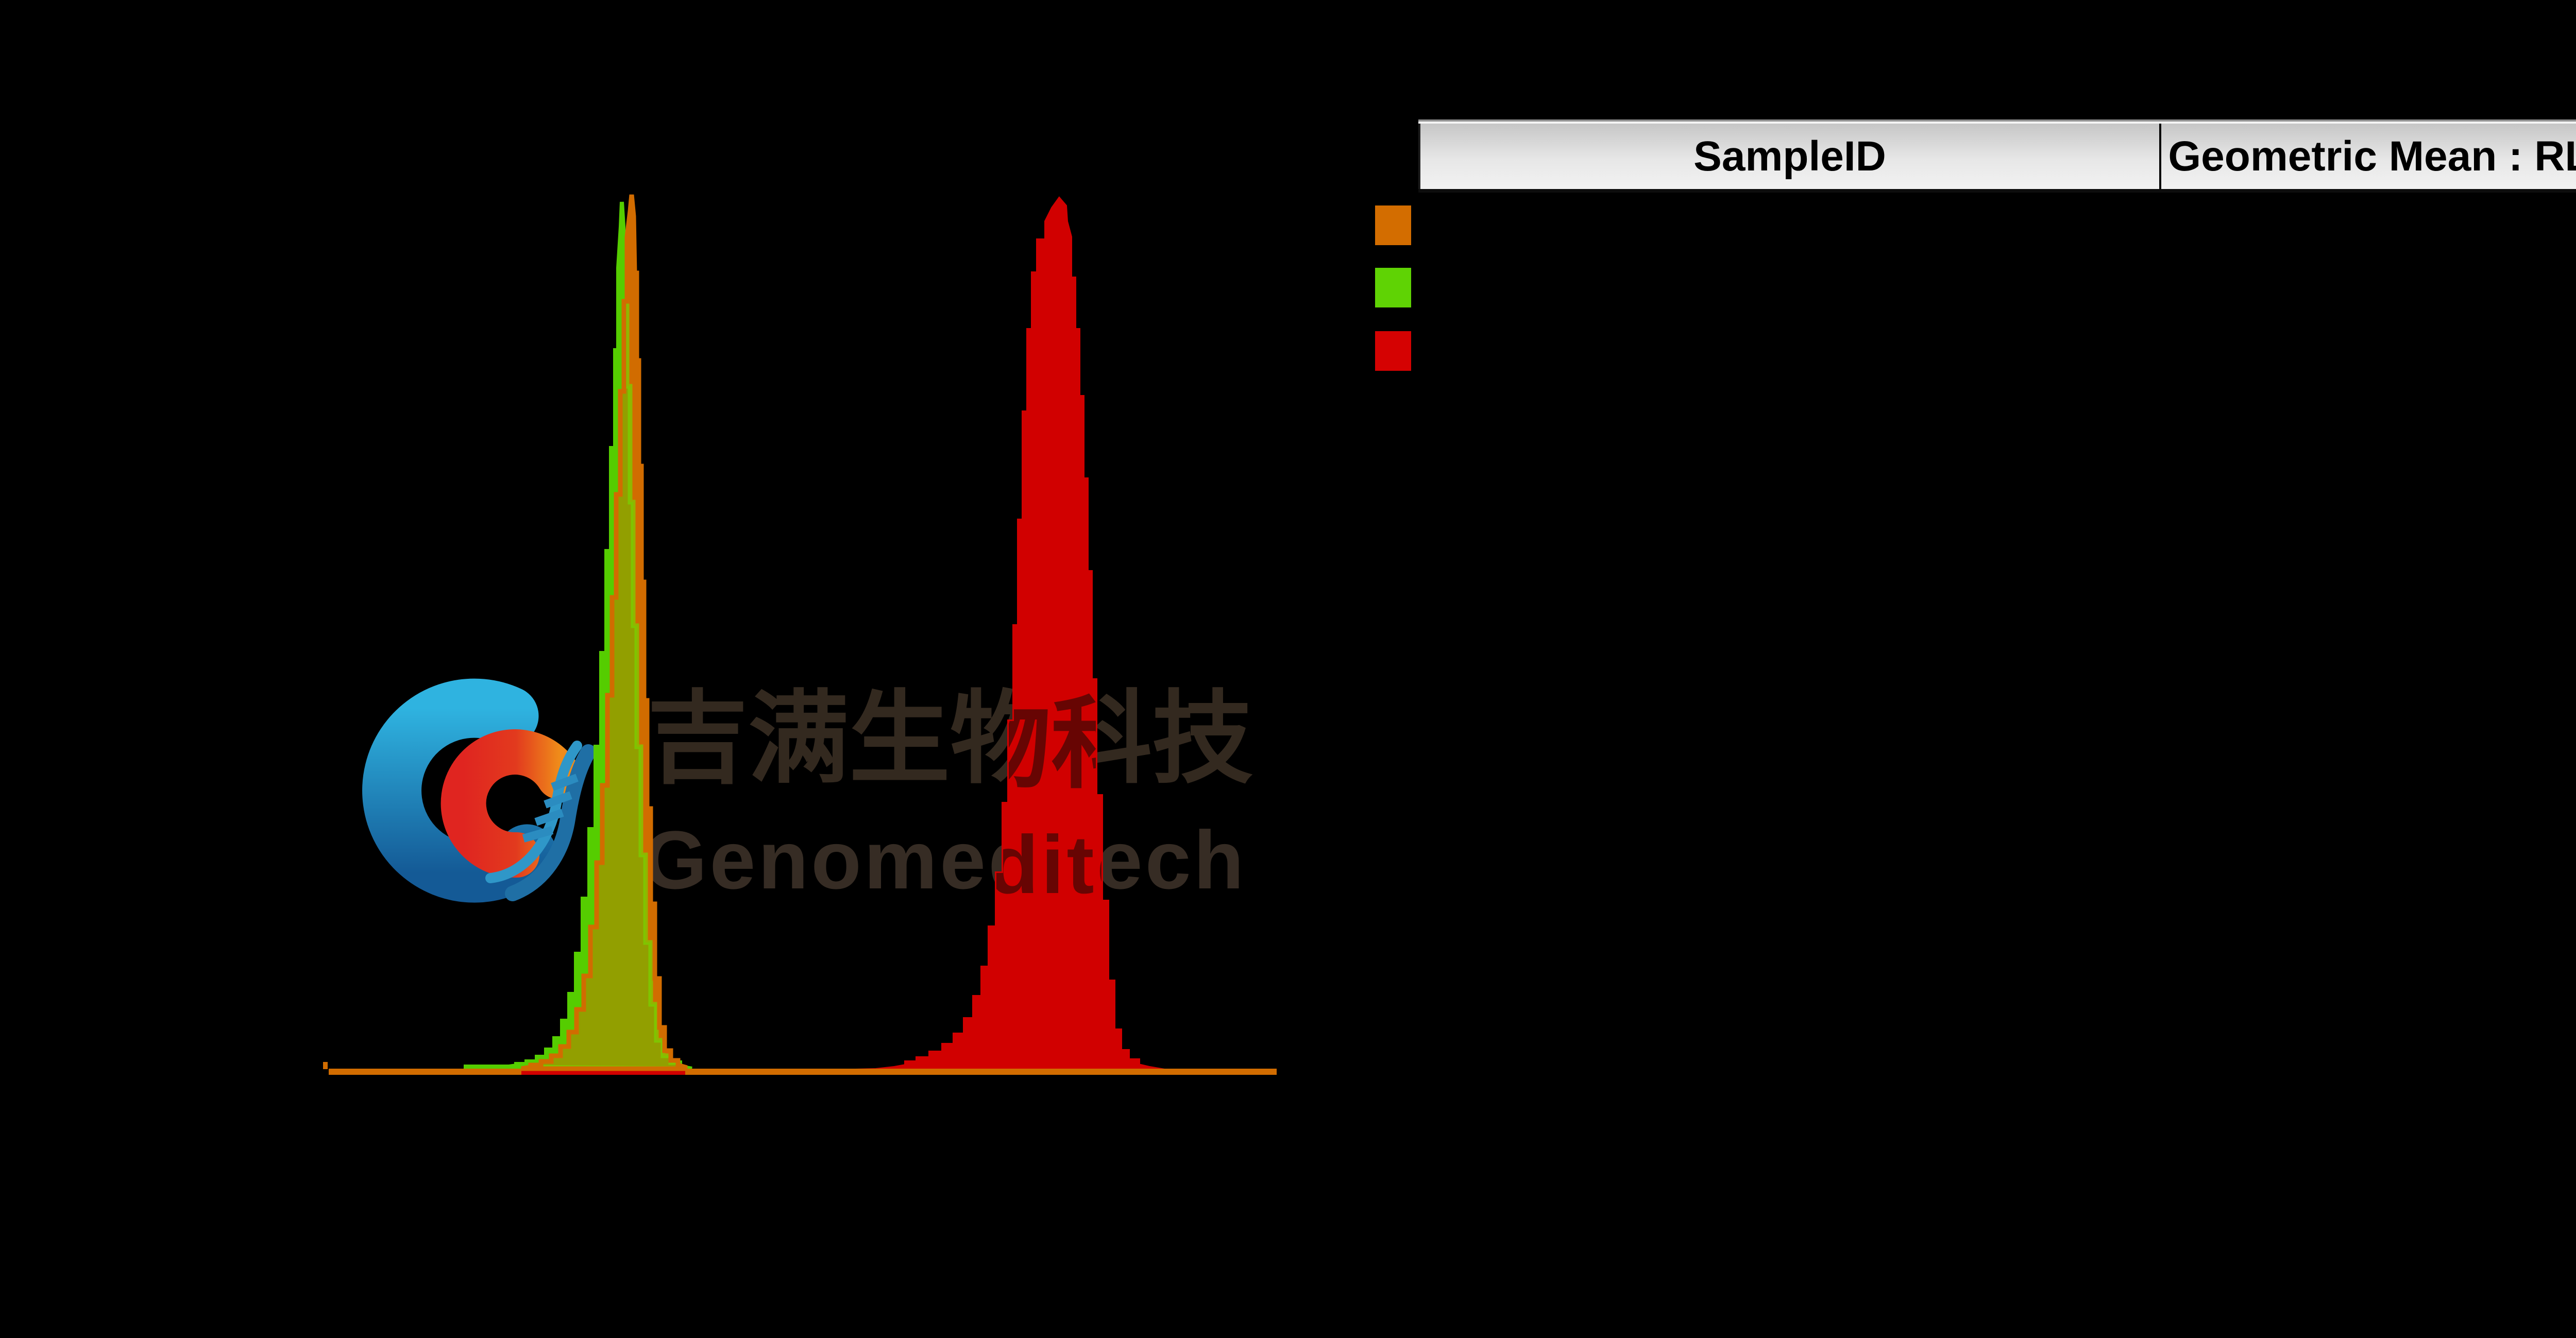 This screenshot has width=2576, height=1338. I want to click on stats-table: SampleID Geometric Mean : RL1-H, so click(1997, 156).